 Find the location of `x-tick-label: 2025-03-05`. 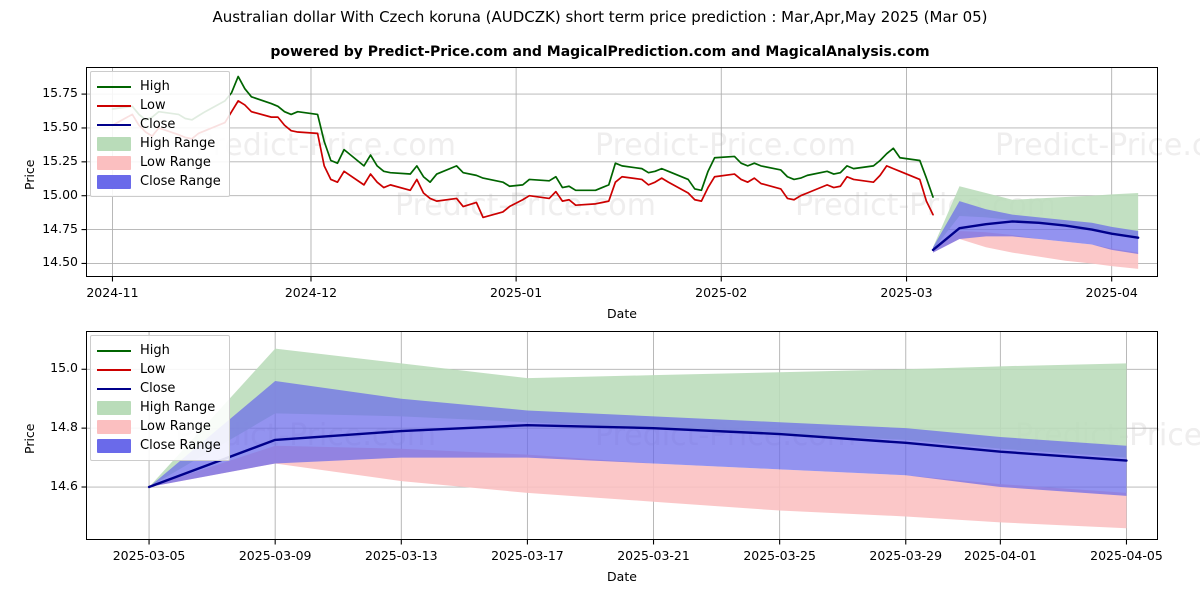

x-tick-label: 2025-03-05 is located at coordinates (149, 555).